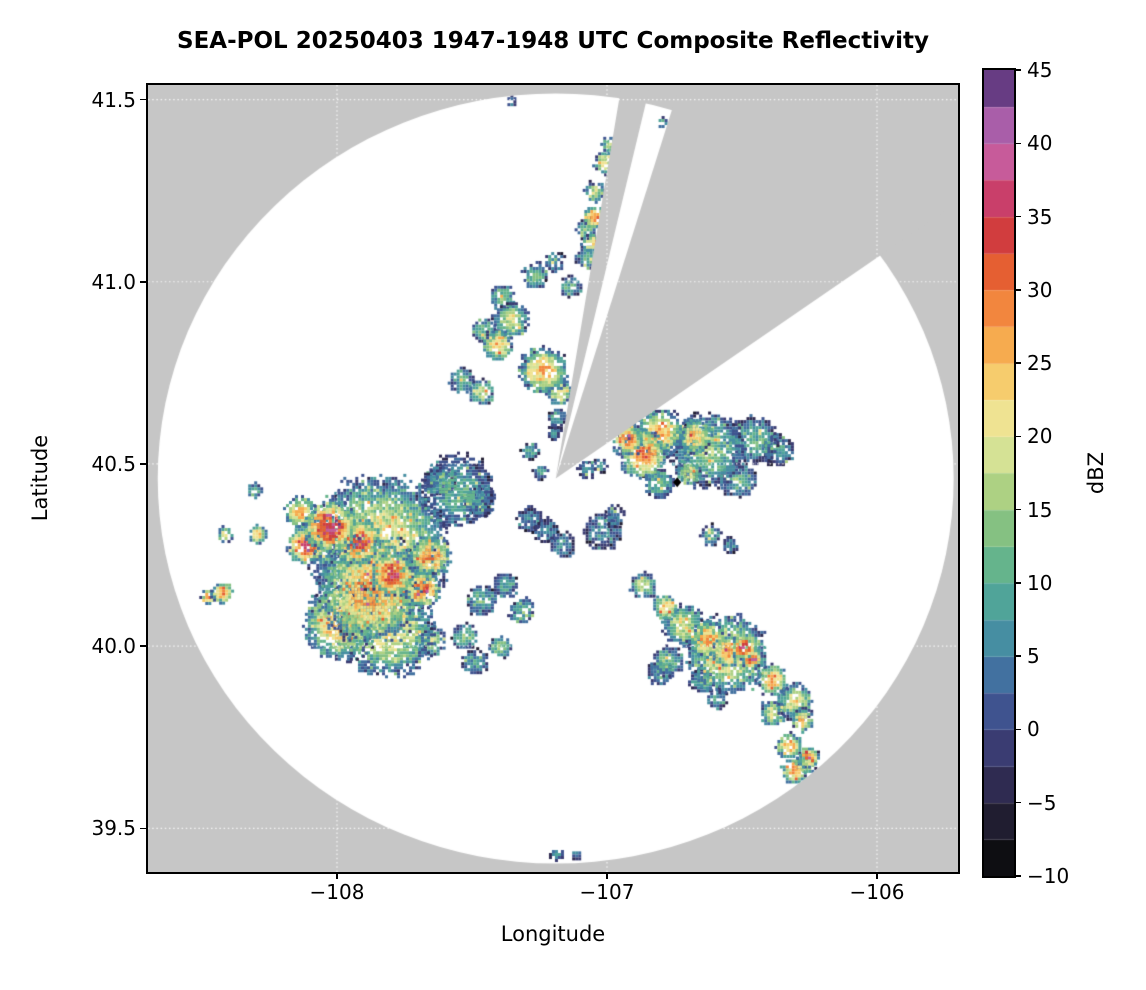  Describe the element at coordinates (1042, 802) in the screenshot. I see `colorbar-tick-label: −5` at that location.